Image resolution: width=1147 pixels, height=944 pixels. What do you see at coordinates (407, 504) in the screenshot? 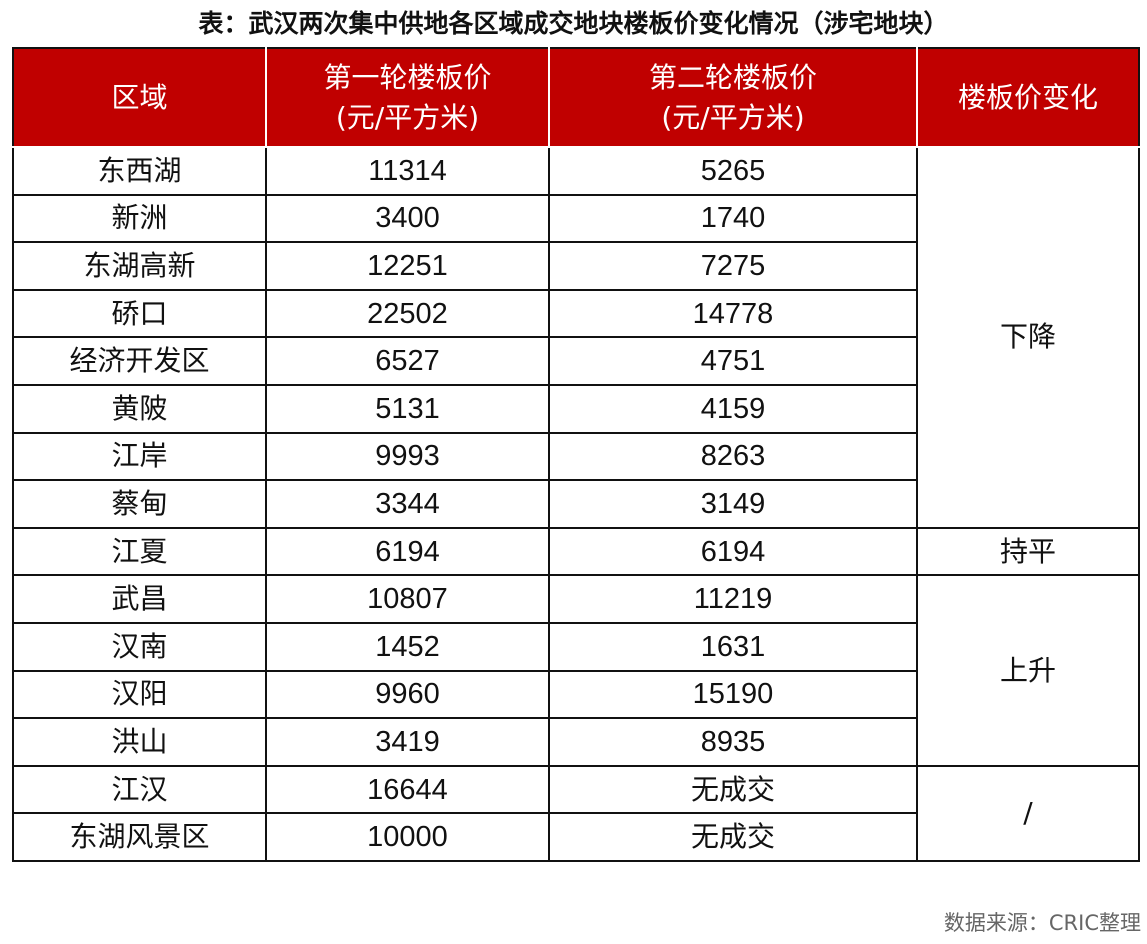
I see `round1-price-cell: 3344` at bounding box center [407, 504].